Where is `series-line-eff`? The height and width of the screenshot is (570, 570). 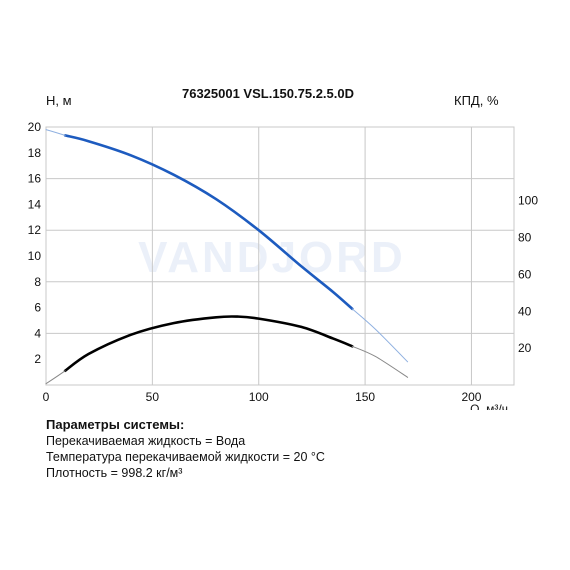
series-line-eff is located at coordinates (208, 344).